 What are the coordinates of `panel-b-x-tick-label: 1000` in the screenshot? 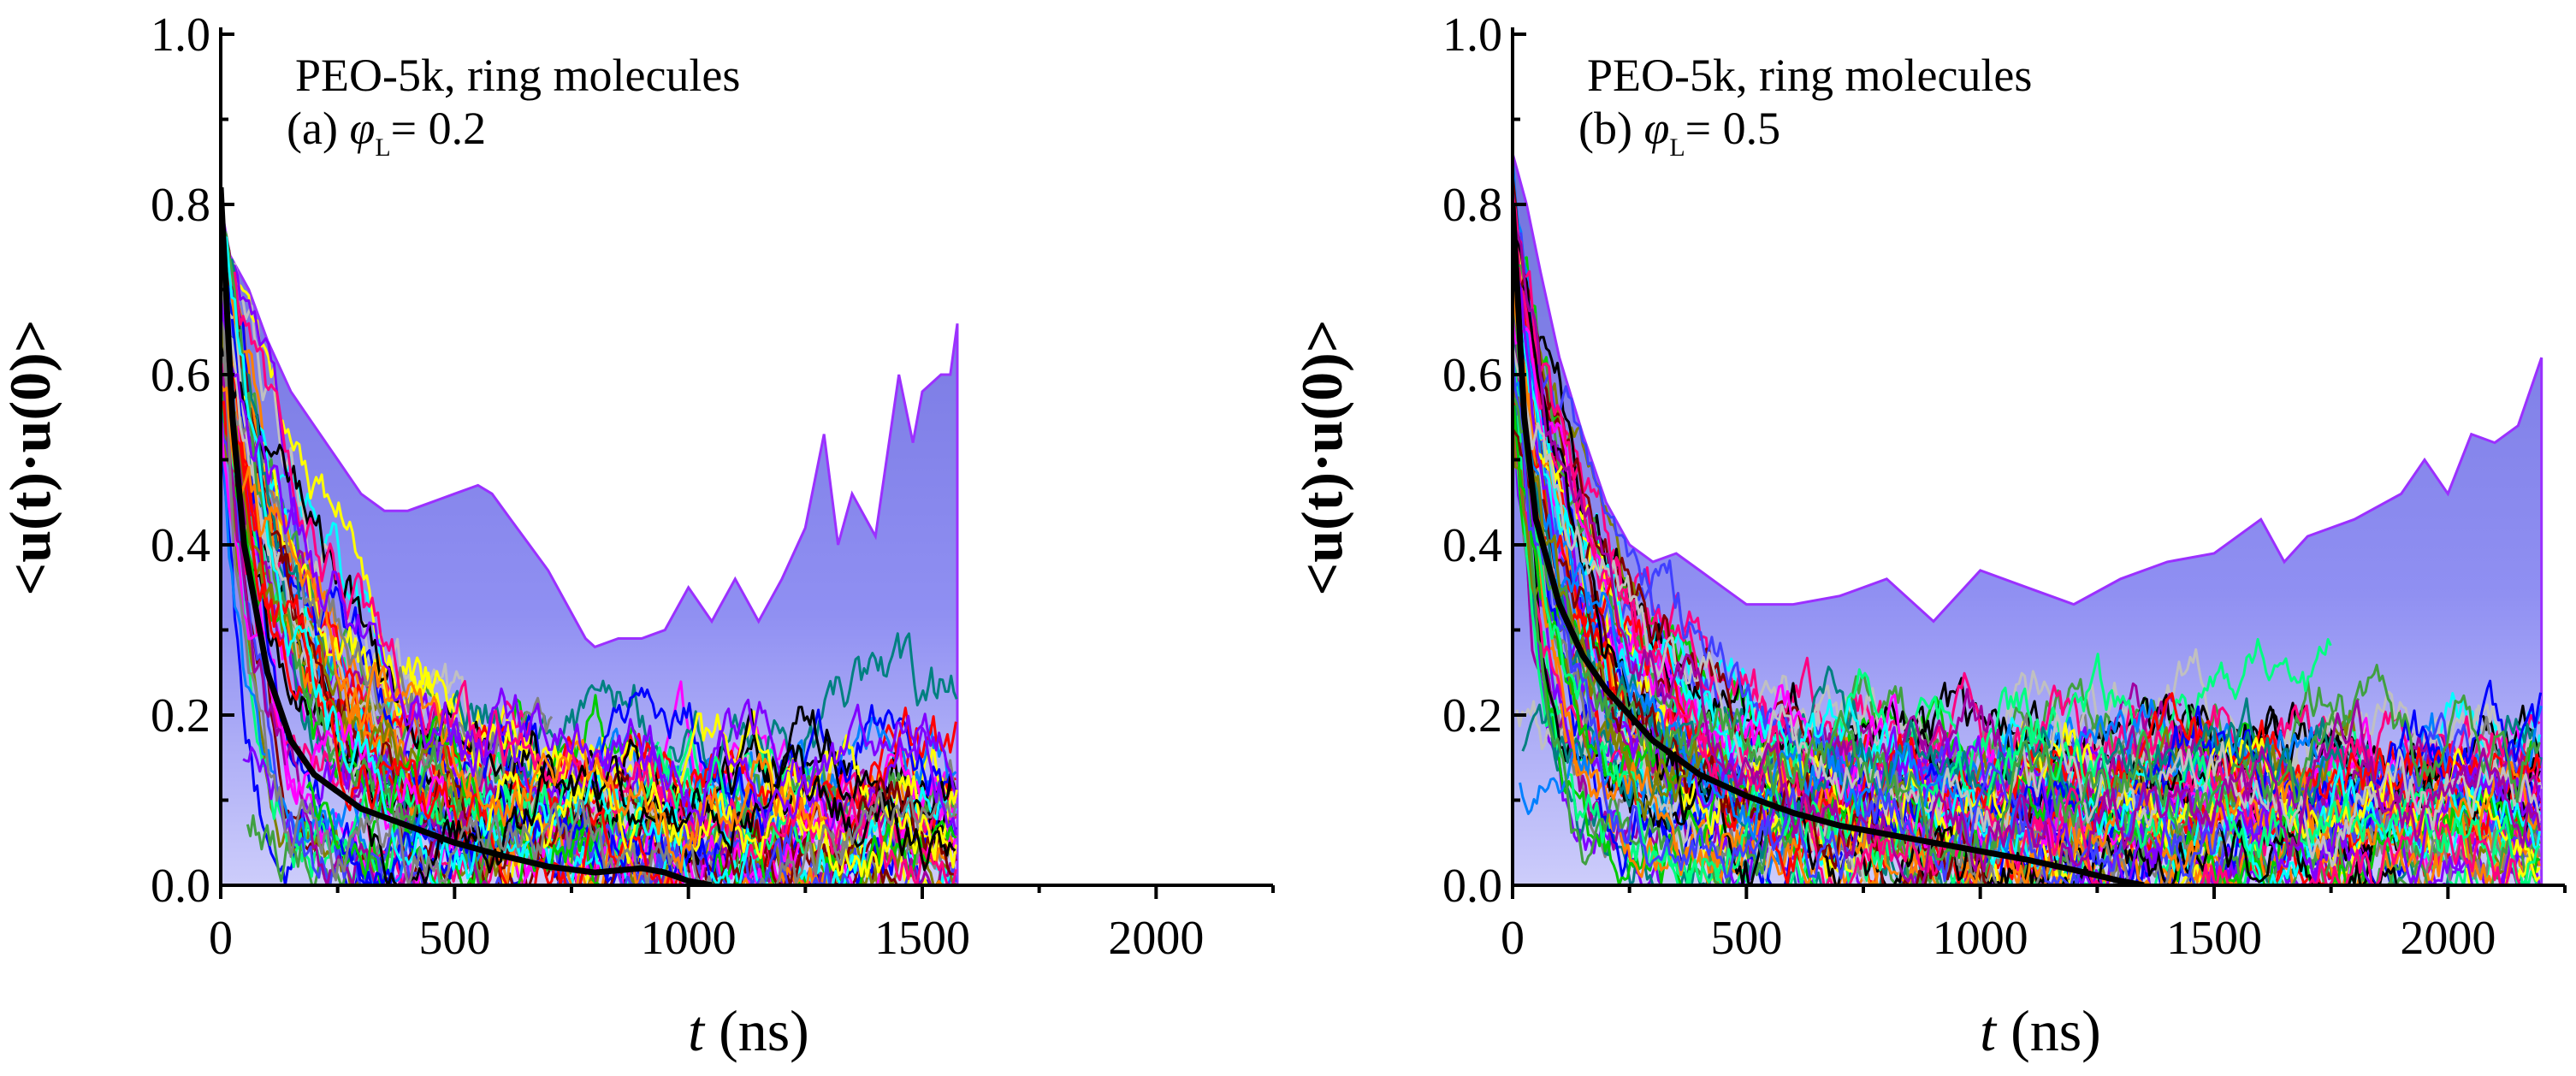 It's located at (1980, 938).